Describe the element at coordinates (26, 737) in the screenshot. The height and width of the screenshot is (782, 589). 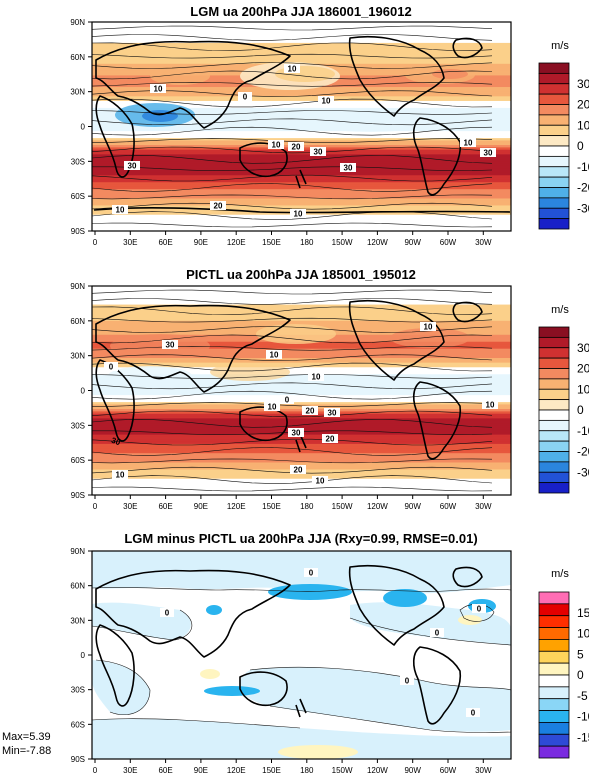
I see `max-label: Max=5.39` at that location.